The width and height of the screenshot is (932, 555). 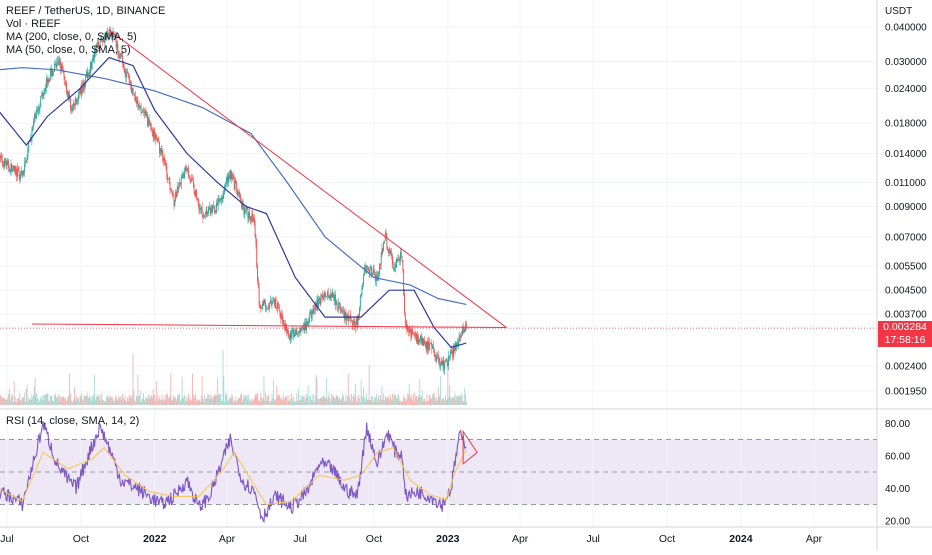 I want to click on ma50-legend: MA (50, close, 0, SMA, 5), so click(x=68, y=50).